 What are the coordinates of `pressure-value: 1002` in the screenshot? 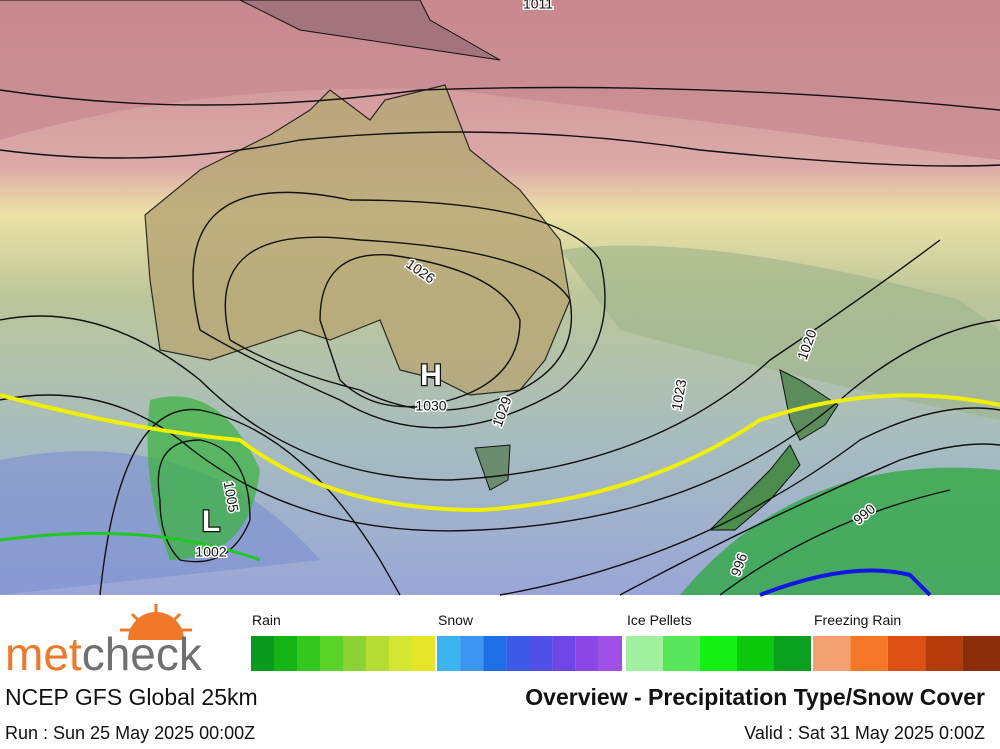 It's located at (210, 552).